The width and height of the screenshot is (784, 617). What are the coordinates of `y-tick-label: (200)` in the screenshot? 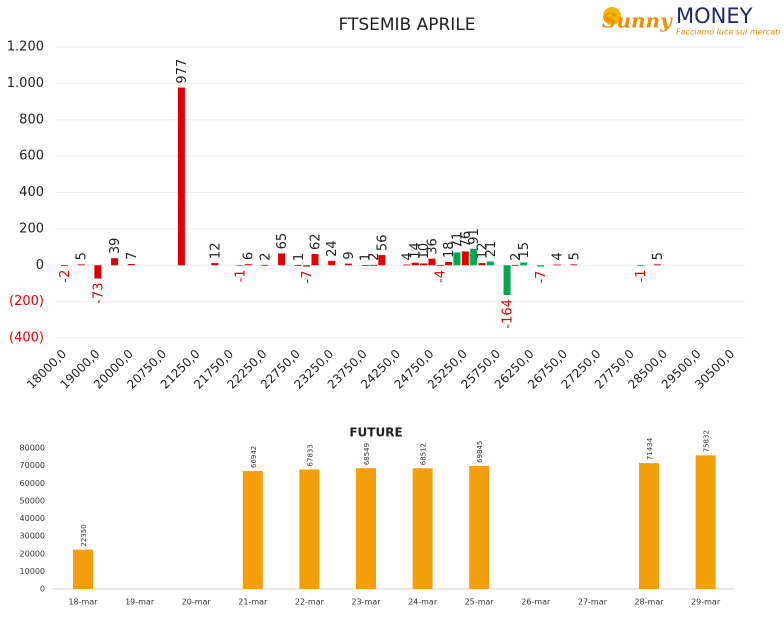 It's located at (26, 301).